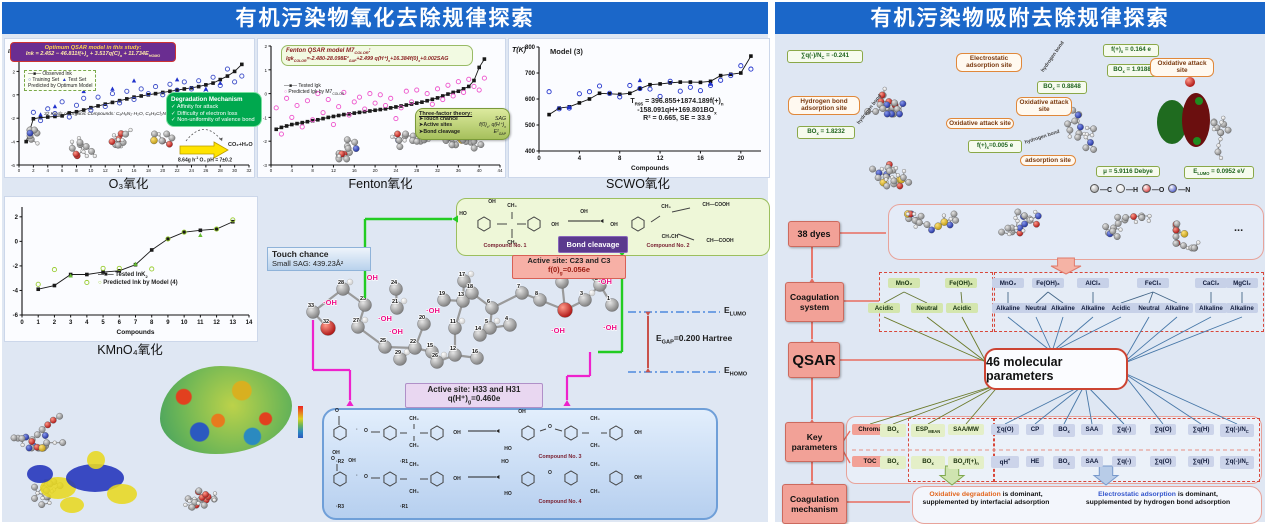 The height and width of the screenshot is (524, 1267). What do you see at coordinates (966, 430) in the screenshot?
I see `parameter-box: SAA/MW` at bounding box center [966, 430].